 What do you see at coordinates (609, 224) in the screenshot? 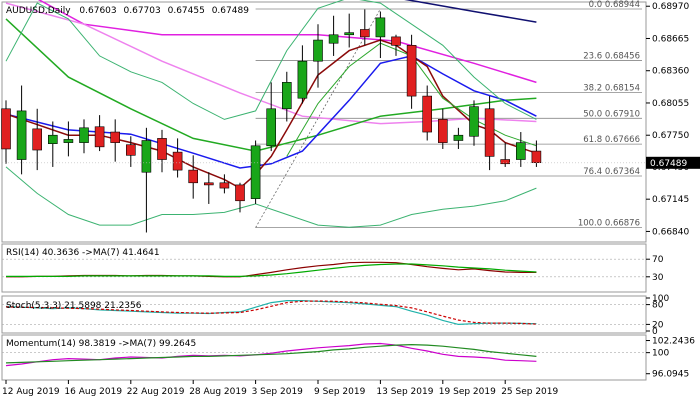
I see `fib-level-label: 100.0 0.66876` at bounding box center [609, 224].